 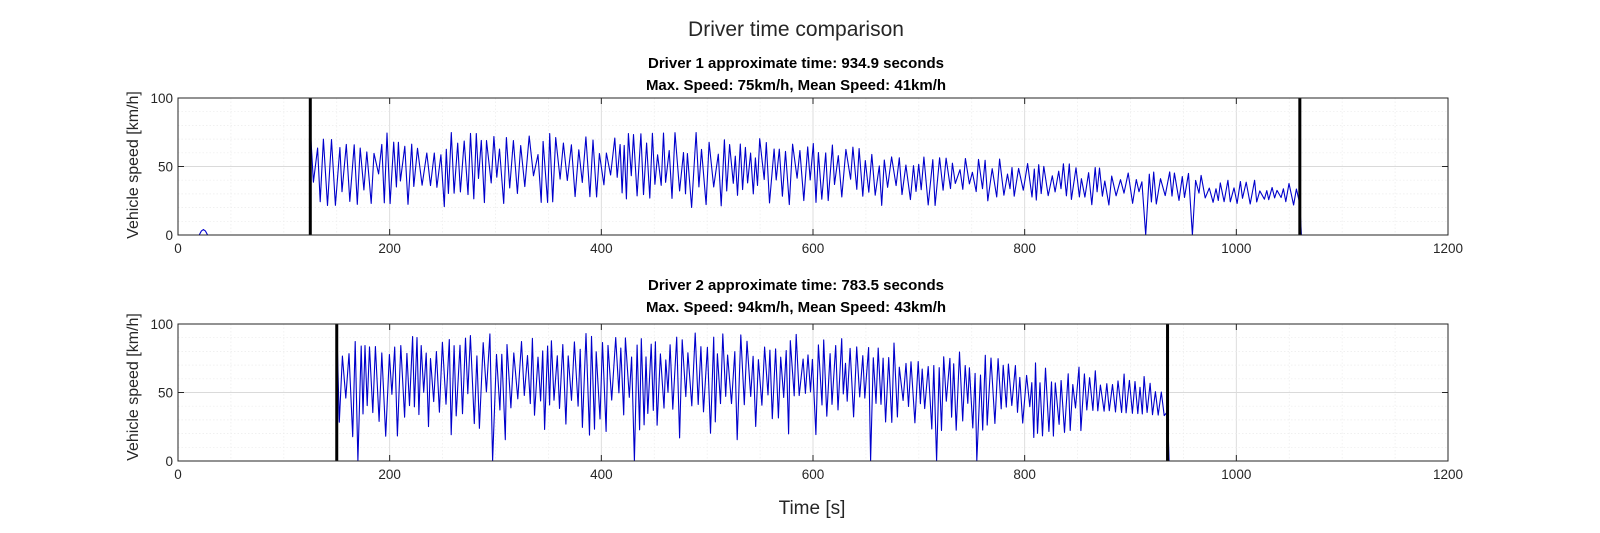 I want to click on driver-2-title: Driver 2 approximate time: 783.5 seconds, so click(x=796, y=285).